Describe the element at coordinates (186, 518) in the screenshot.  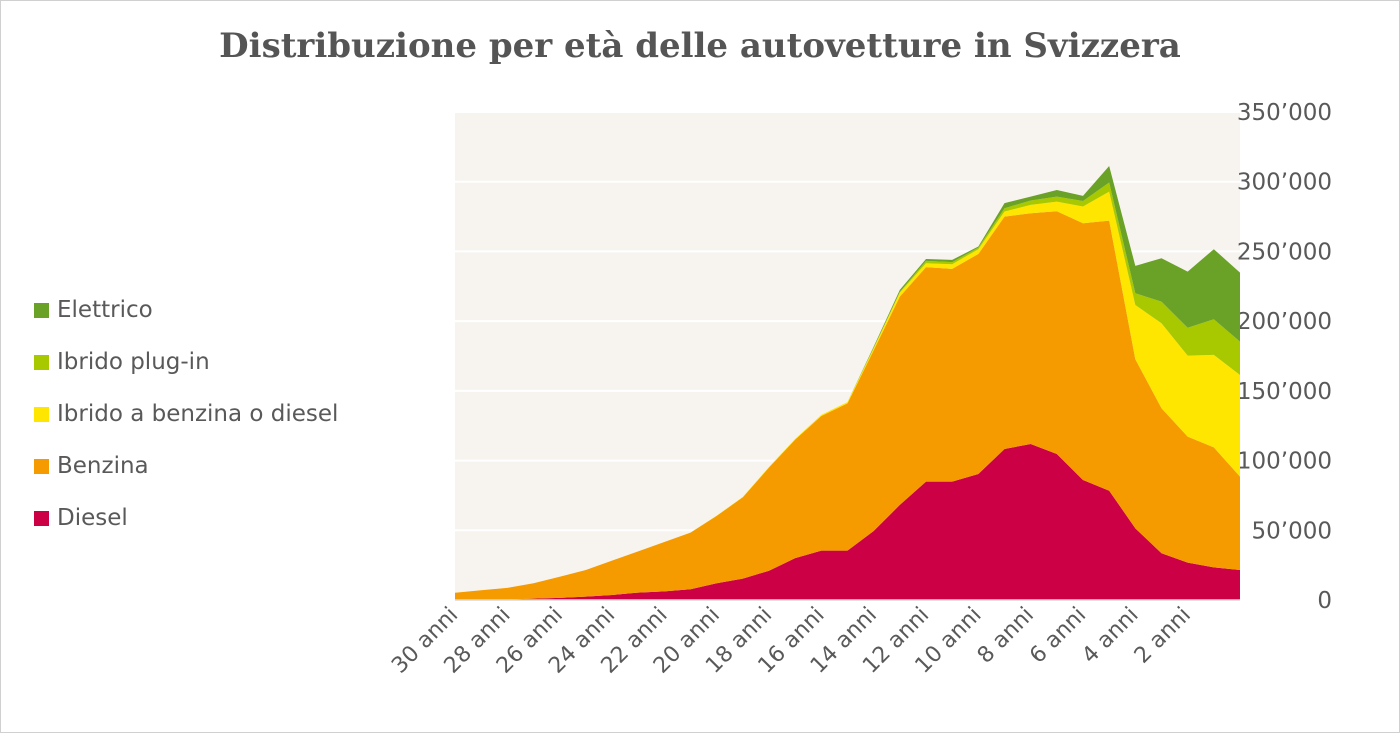
I see `legend-item-diesel: Diesel` at that location.